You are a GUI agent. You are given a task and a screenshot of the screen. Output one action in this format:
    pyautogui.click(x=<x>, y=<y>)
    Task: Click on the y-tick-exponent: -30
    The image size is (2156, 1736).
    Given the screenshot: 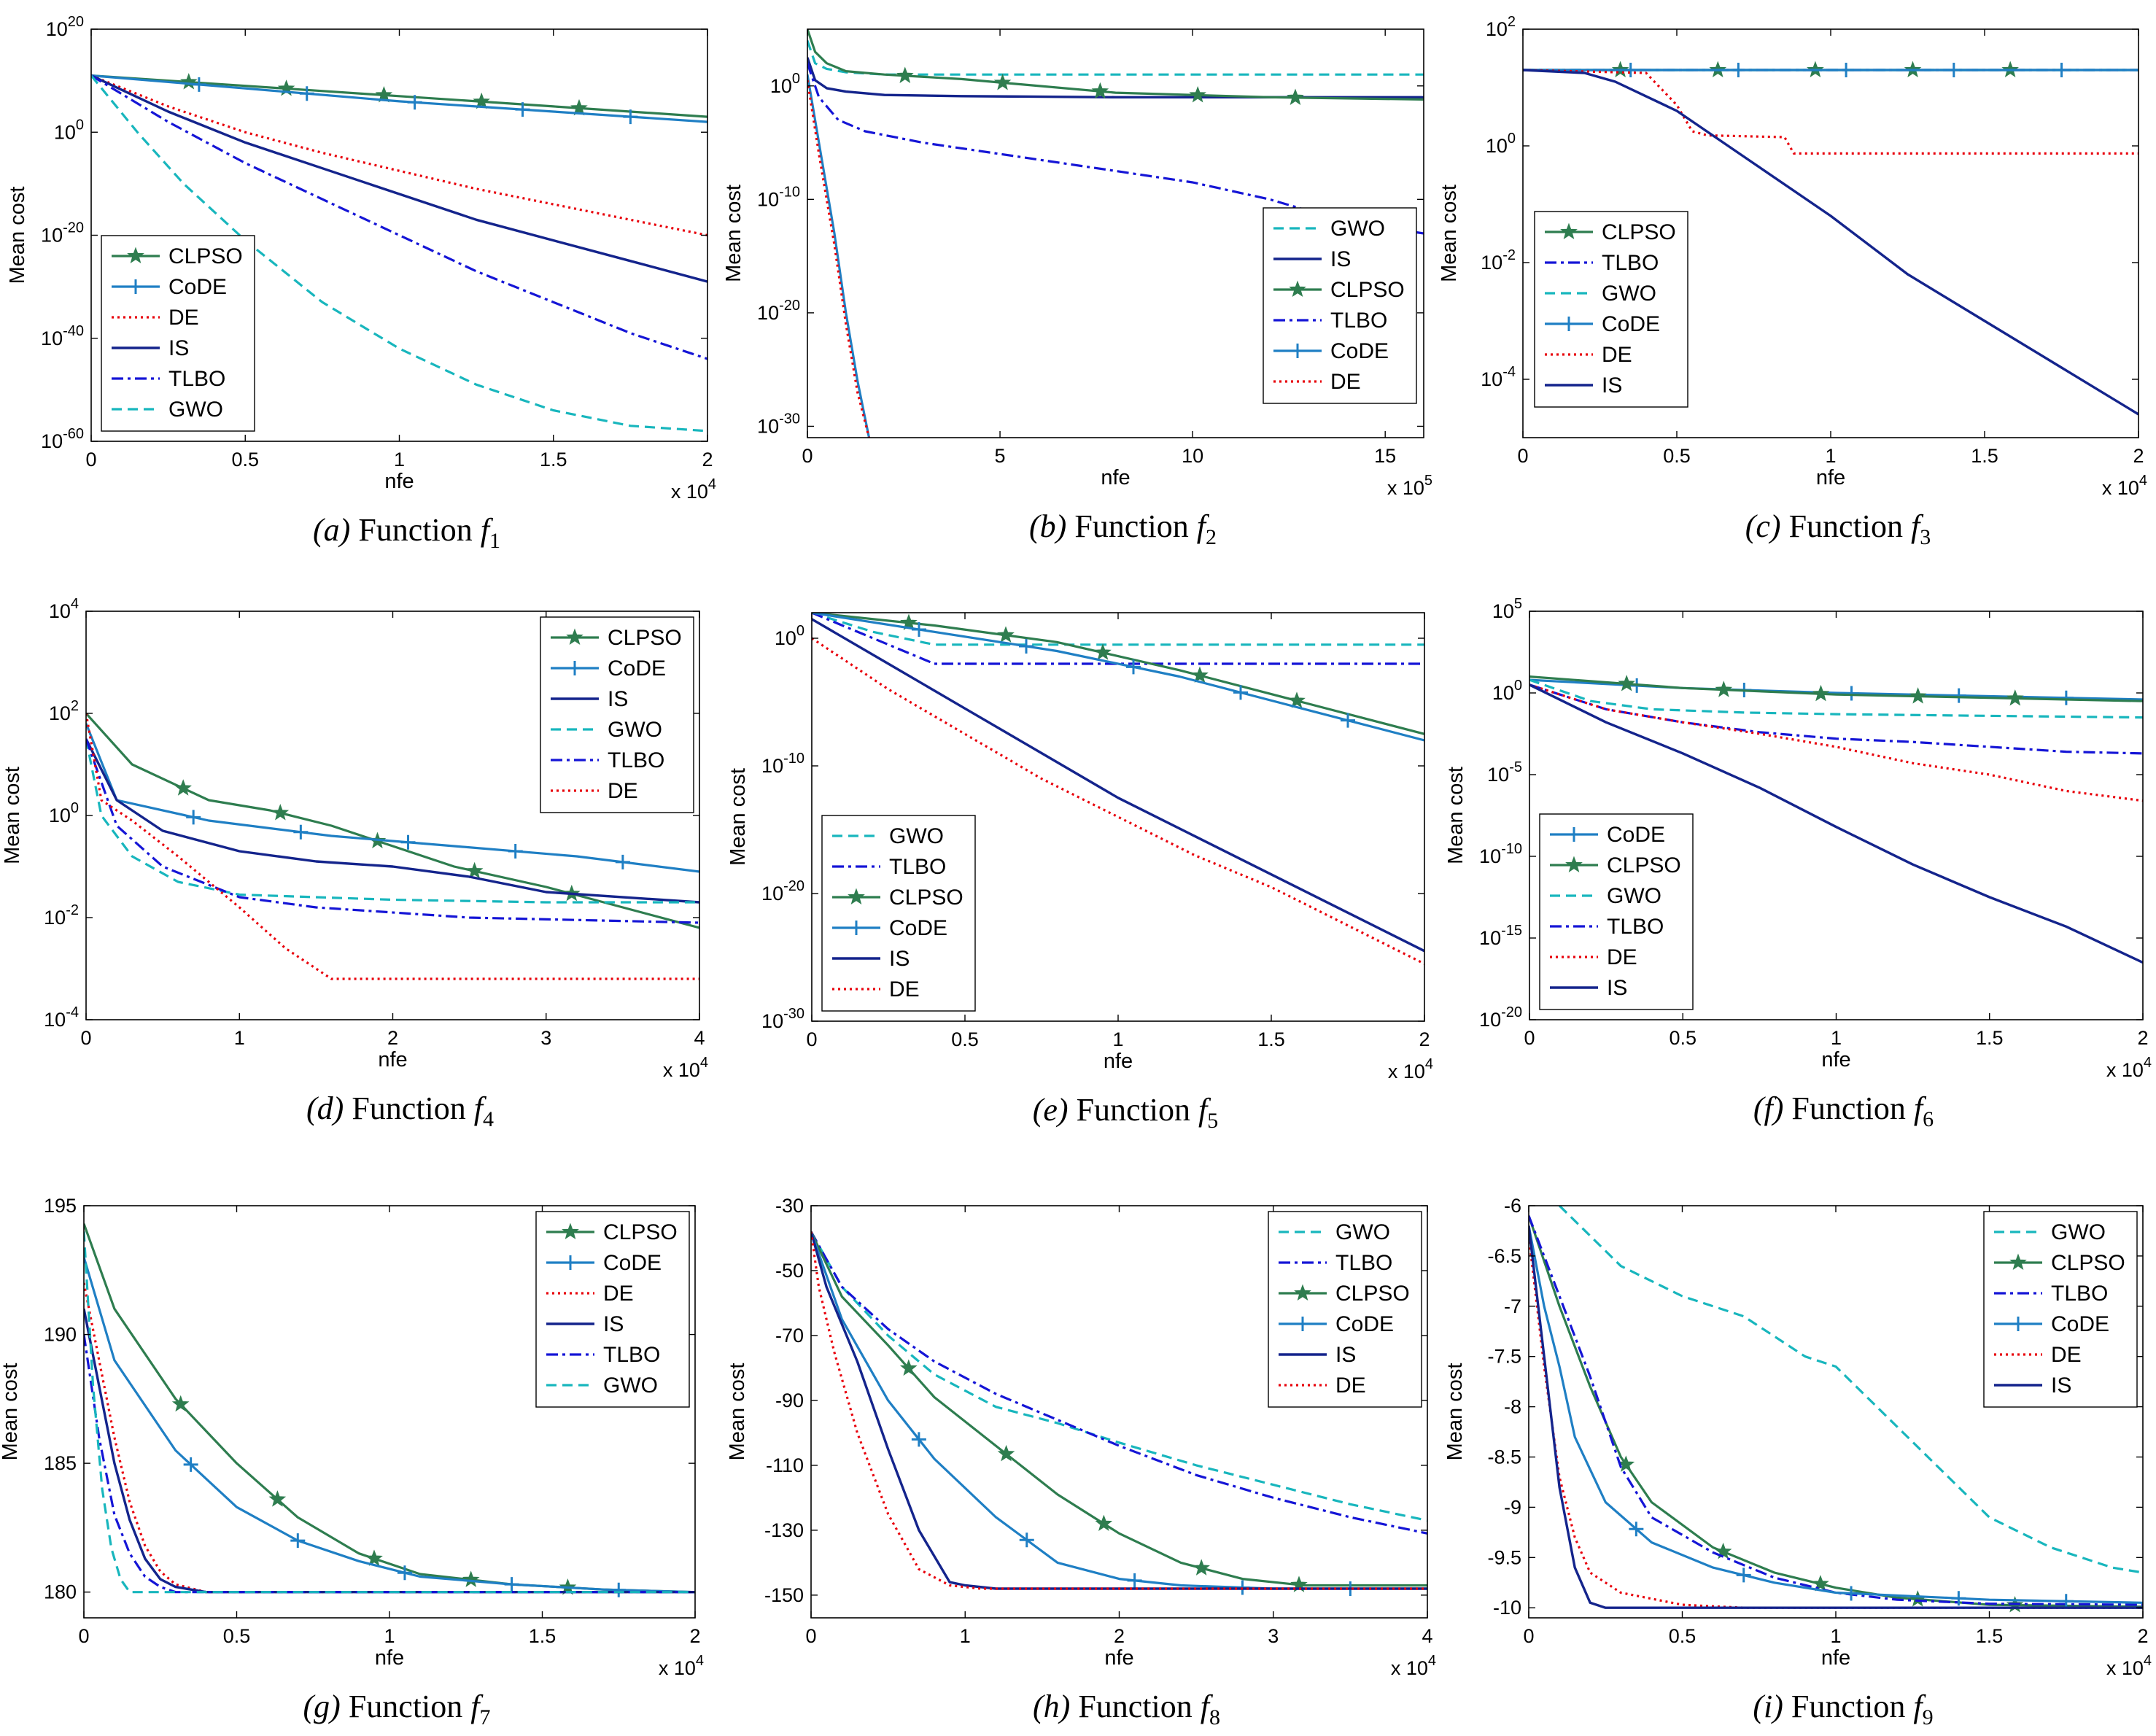 What is the action you would take?
    pyautogui.click(x=793, y=1014)
    